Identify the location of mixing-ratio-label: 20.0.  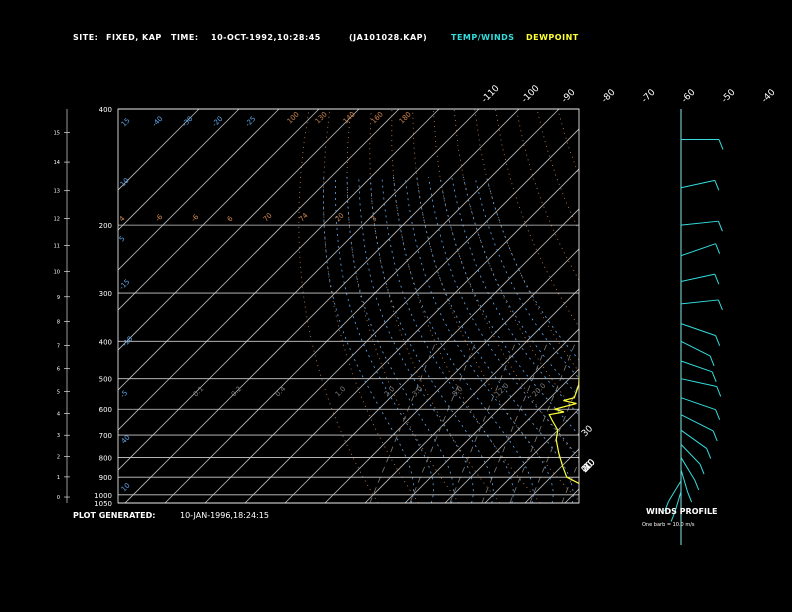
(539, 390).